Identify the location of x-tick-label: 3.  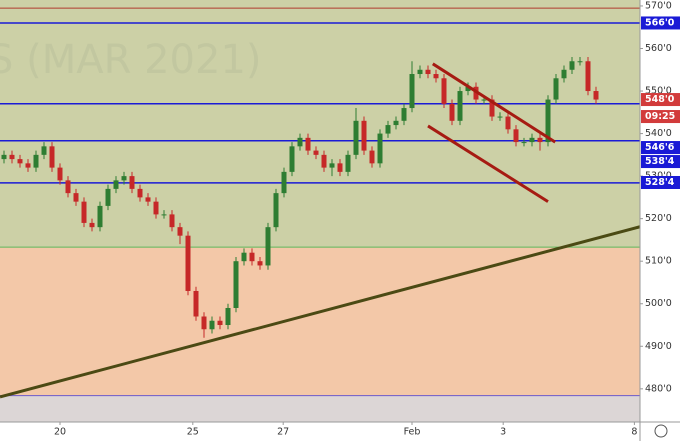
(503, 432).